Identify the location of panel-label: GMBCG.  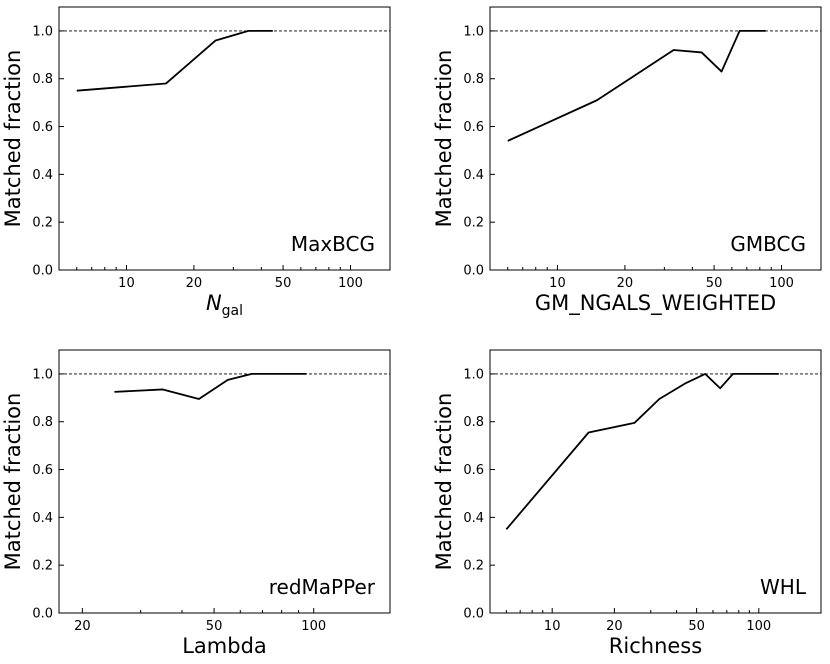
(768, 244).